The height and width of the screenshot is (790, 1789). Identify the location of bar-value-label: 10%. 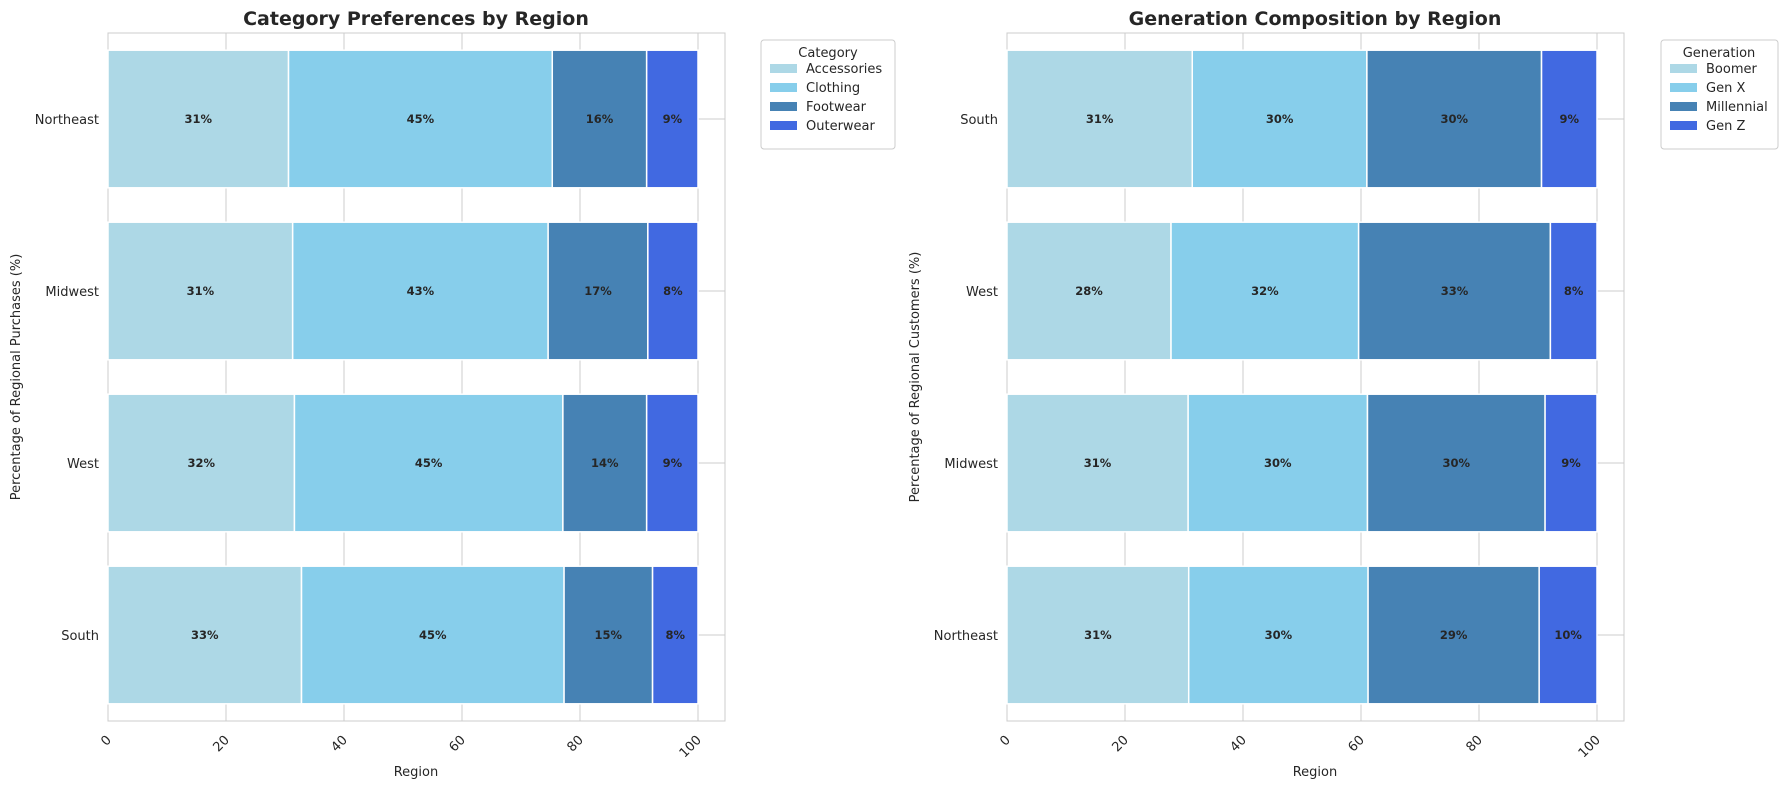
(1568, 635).